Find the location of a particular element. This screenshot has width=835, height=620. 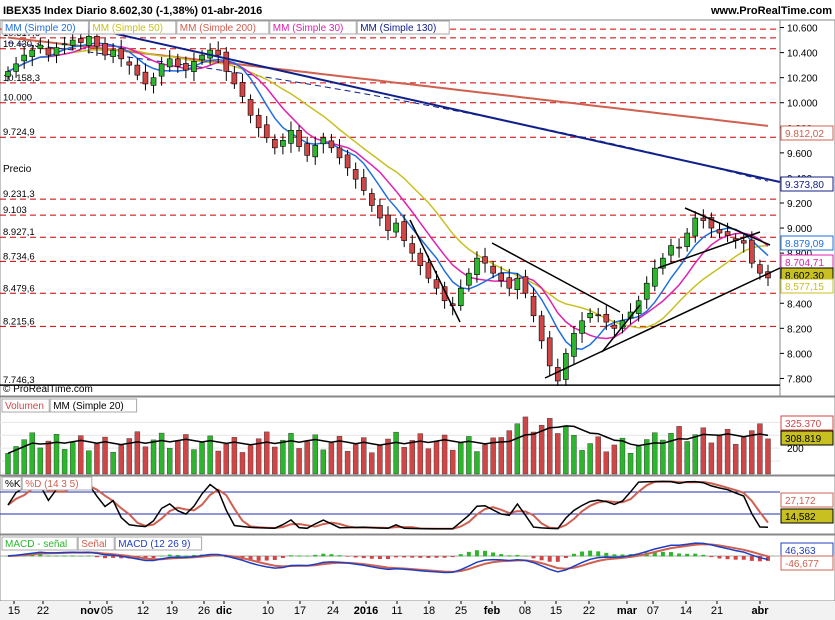

value-badge-label: 9.812,02 is located at coordinates (804, 134).